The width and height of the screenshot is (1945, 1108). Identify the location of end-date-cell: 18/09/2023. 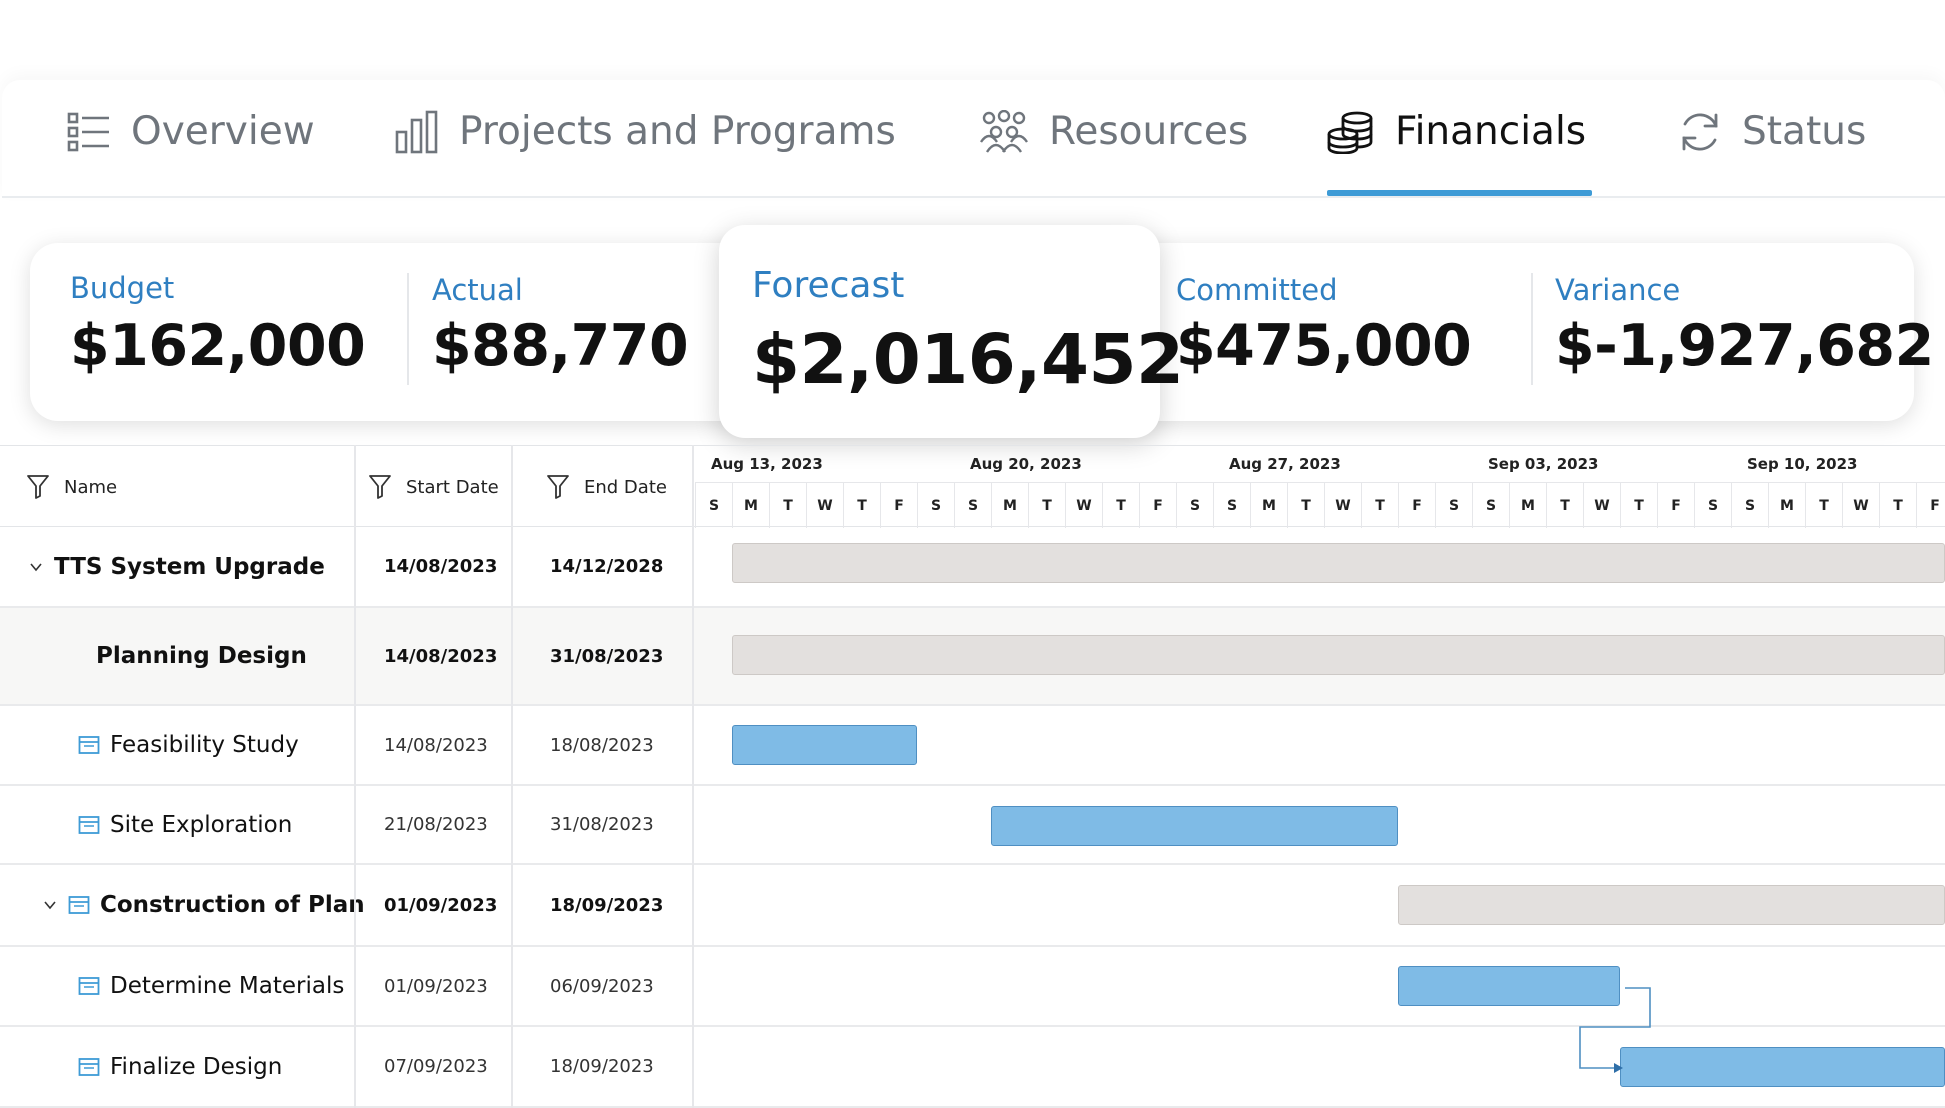
(602, 1066).